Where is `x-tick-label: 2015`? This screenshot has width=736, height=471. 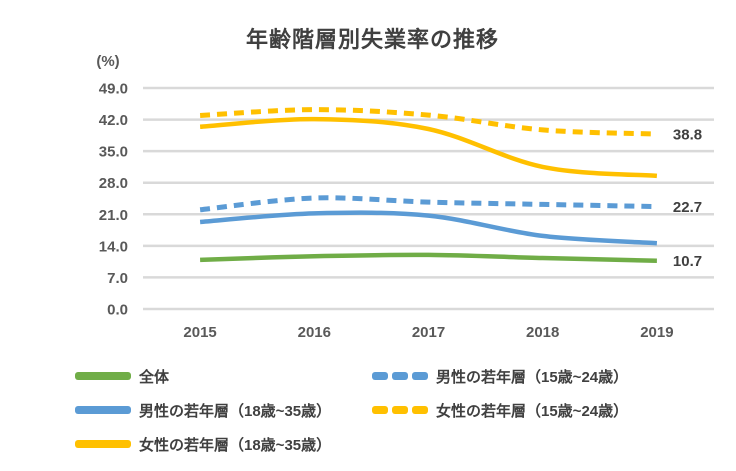 x-tick-label: 2015 is located at coordinates (199, 332).